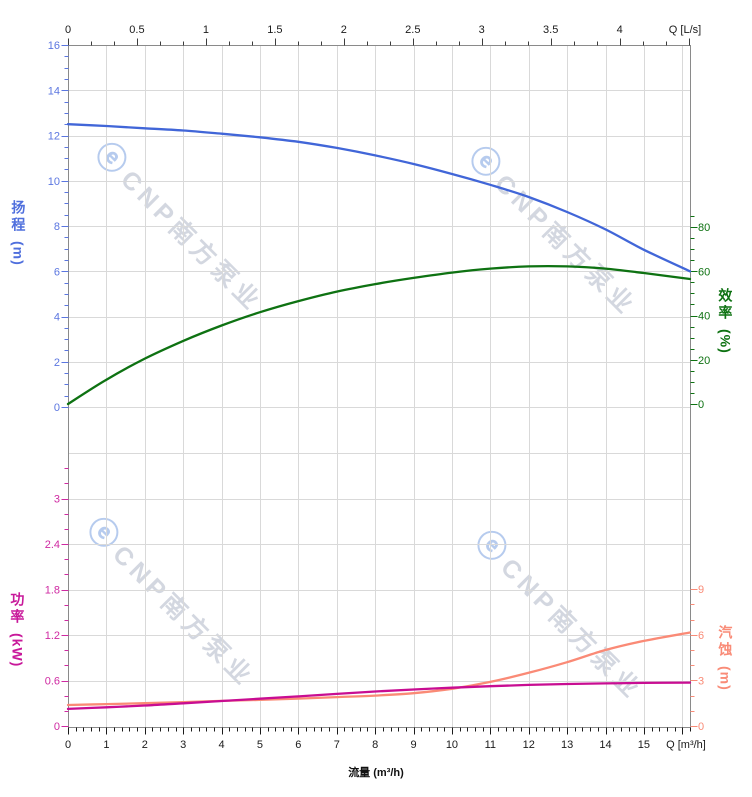  I want to click on bottom-axis-tick-label: 6, so click(298, 745).